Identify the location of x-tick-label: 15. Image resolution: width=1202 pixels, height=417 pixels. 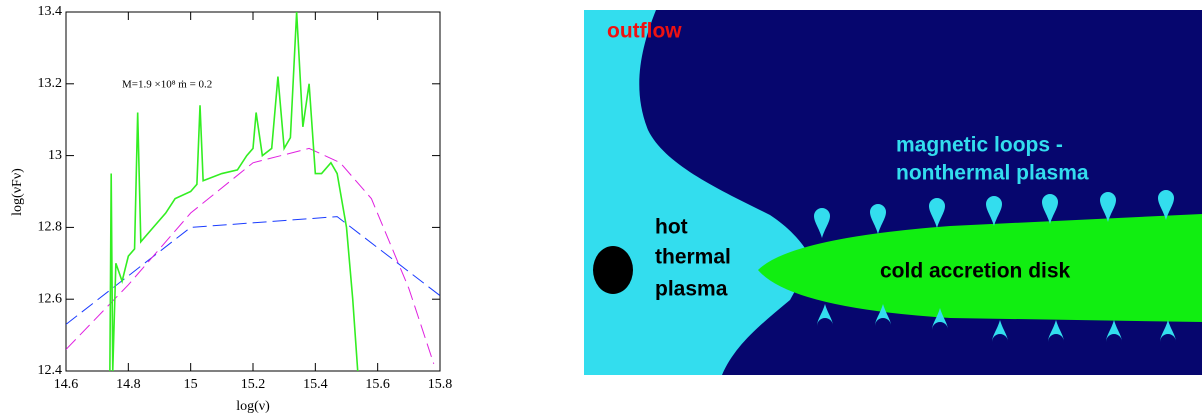
(191, 384).